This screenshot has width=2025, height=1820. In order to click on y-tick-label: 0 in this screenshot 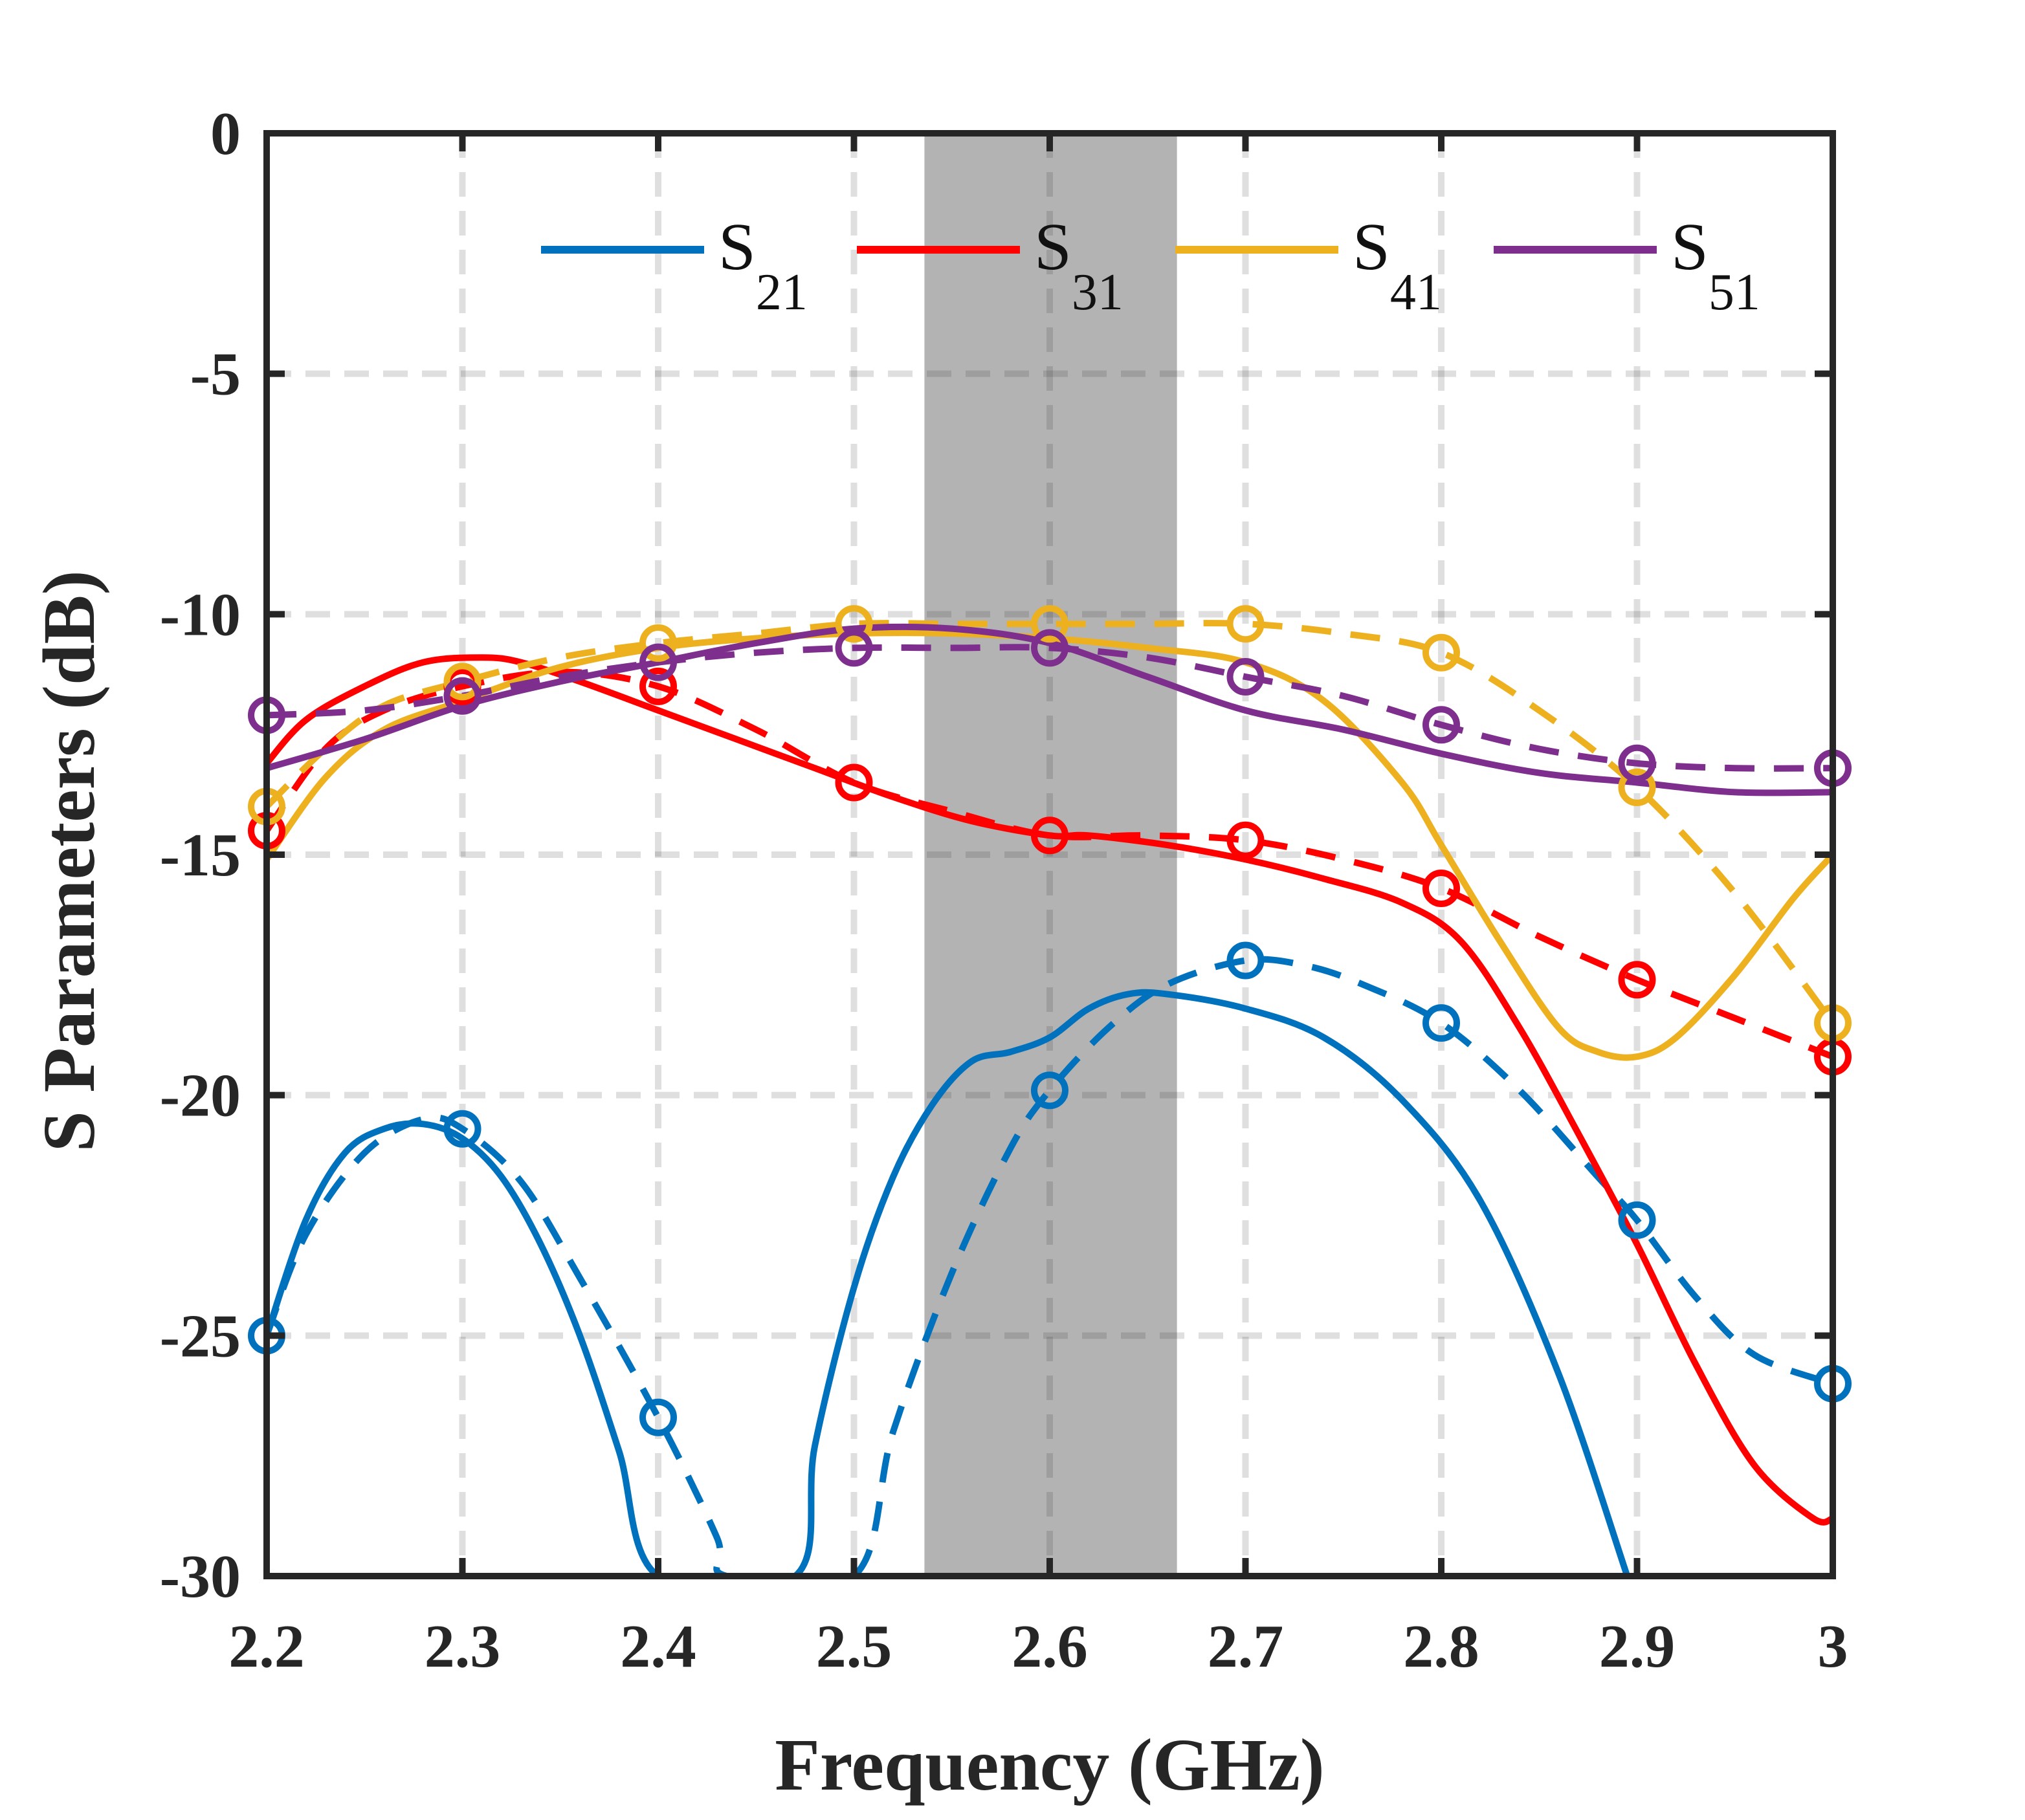, I will do `click(225, 134)`.